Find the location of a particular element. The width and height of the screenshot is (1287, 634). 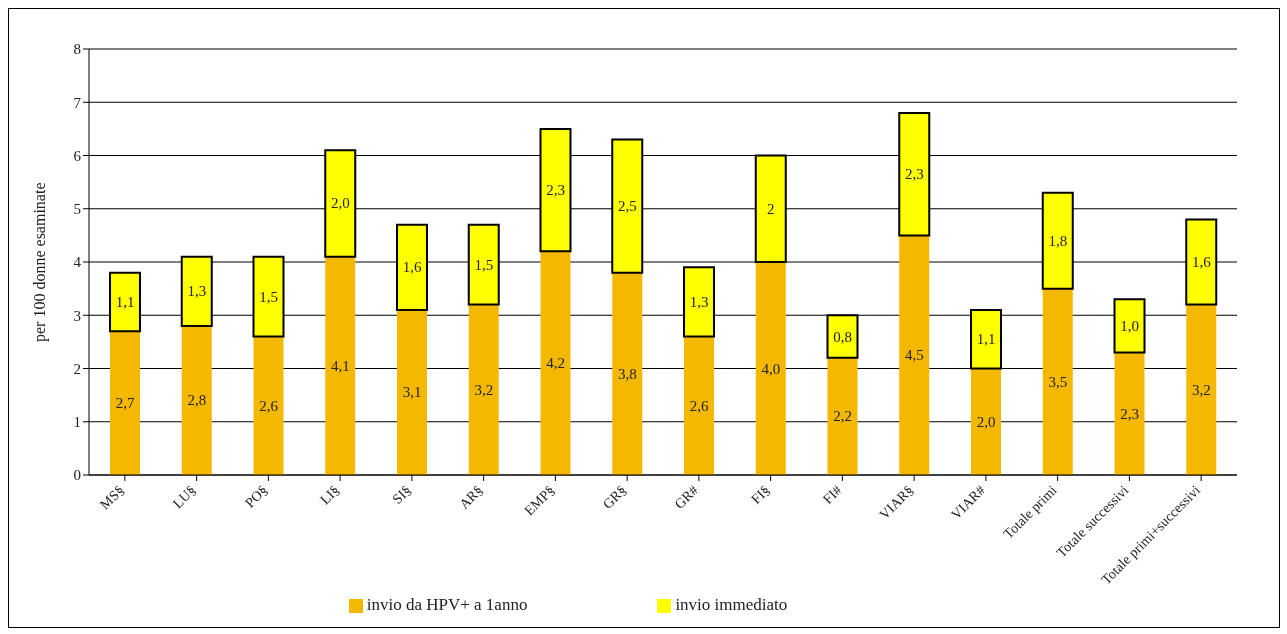

data-label: 1,0 is located at coordinates (1129, 325).